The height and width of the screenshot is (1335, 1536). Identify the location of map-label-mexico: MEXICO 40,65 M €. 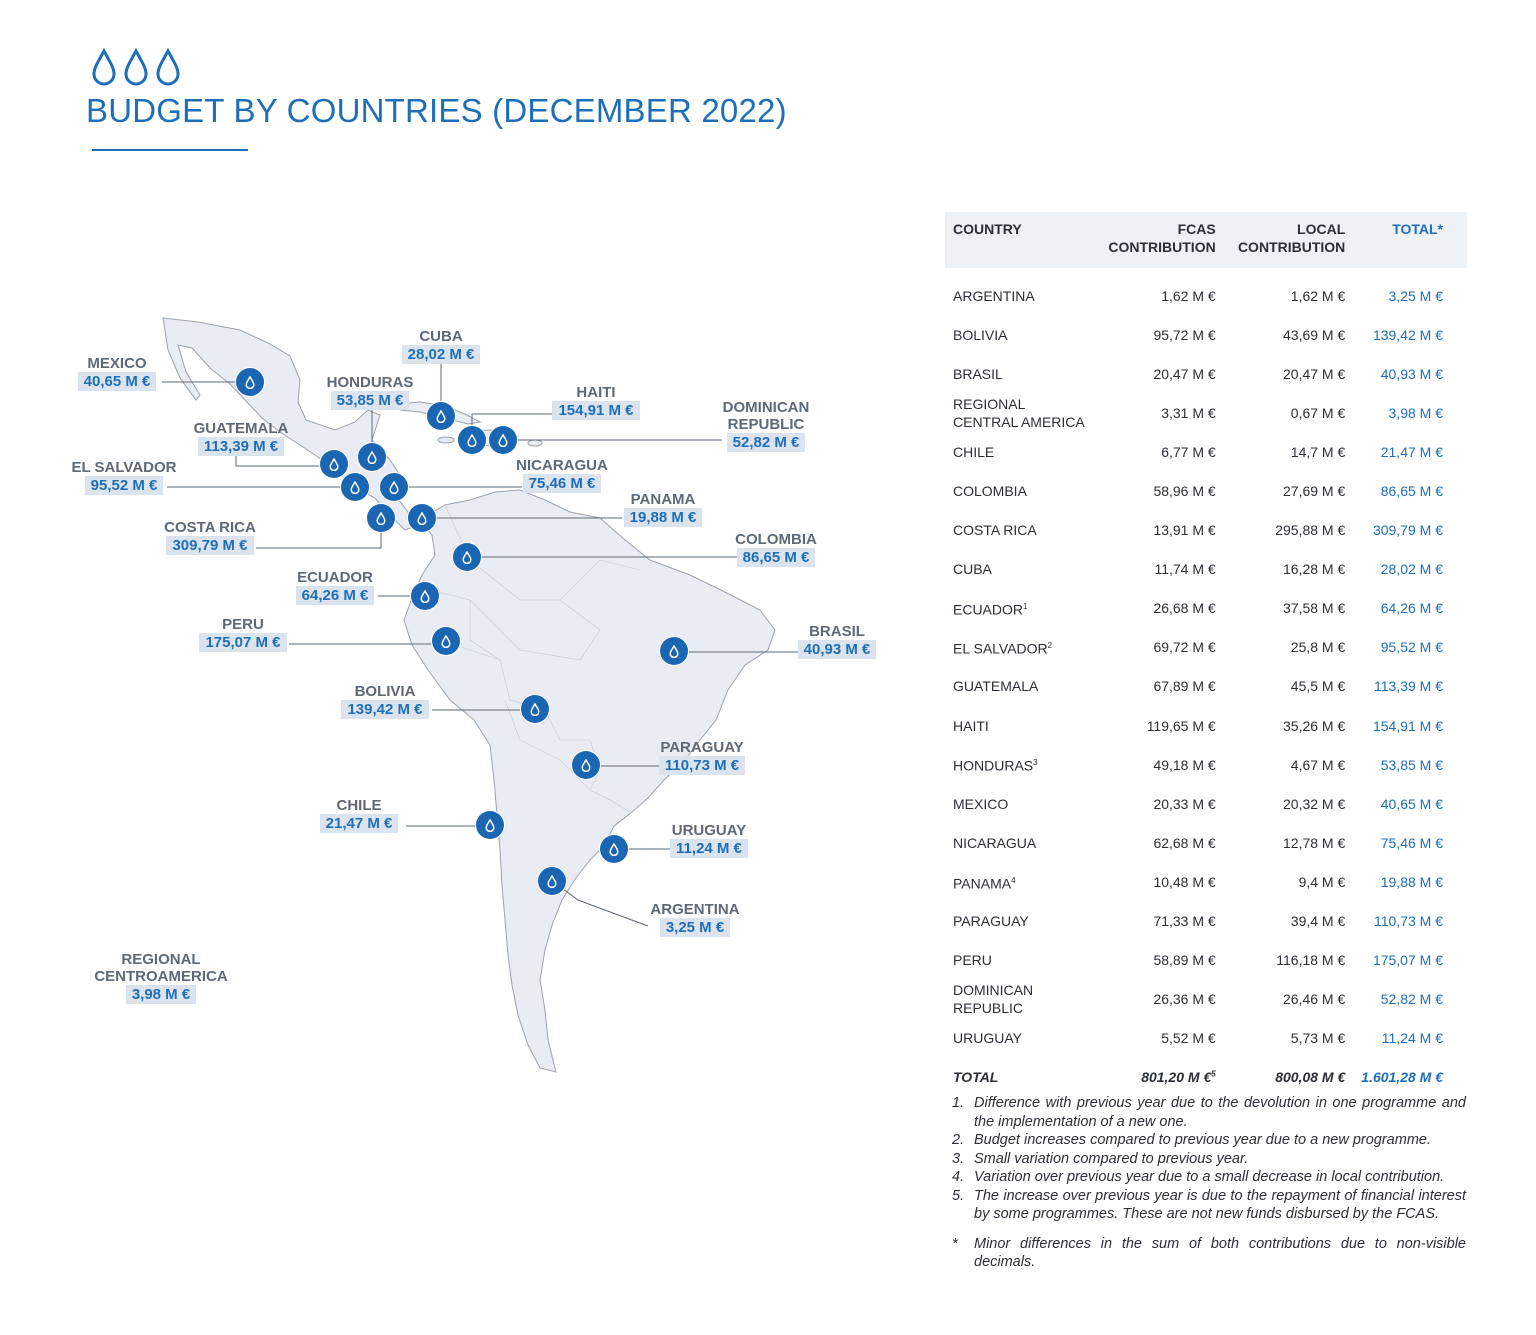
(117, 373).